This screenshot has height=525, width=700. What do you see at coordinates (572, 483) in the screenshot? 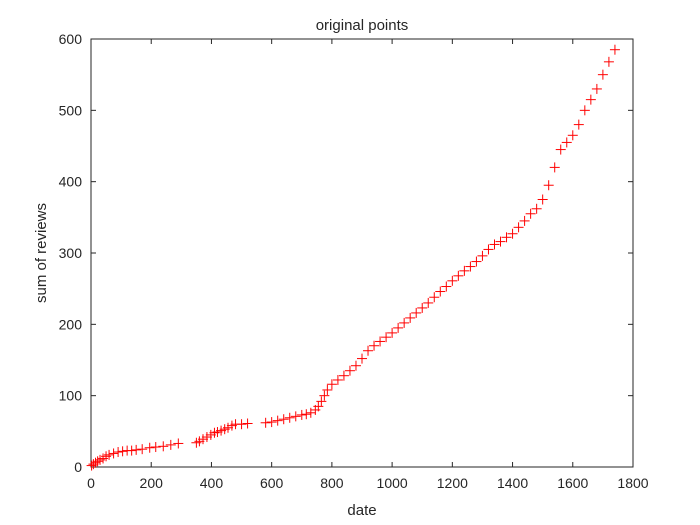
I see `x-tick-label: 1600` at bounding box center [572, 483].